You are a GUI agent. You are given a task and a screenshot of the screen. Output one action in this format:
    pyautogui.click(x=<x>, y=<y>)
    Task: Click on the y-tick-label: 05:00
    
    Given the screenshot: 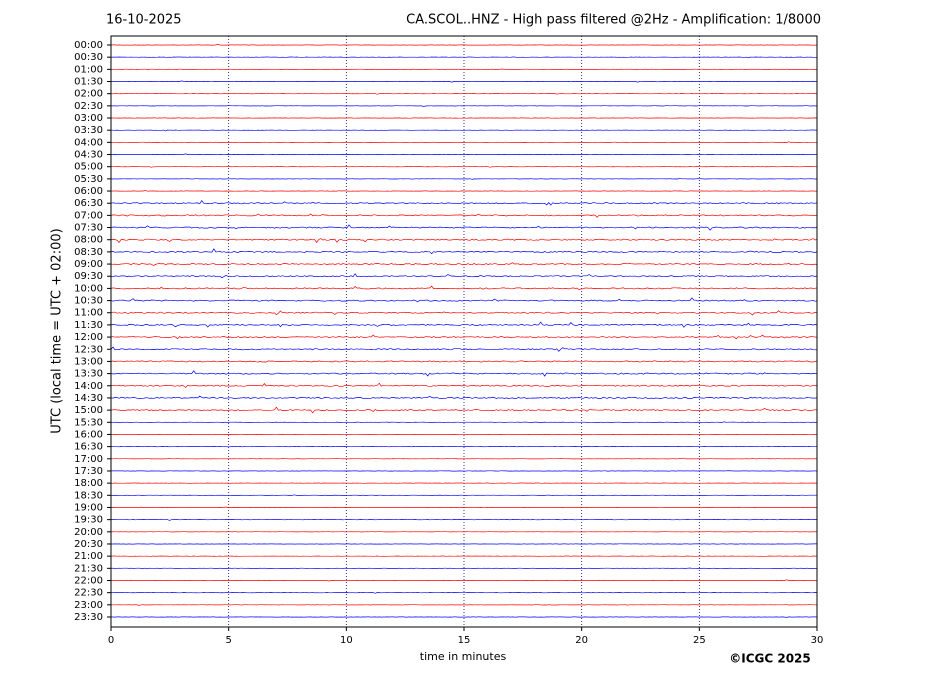 What is the action you would take?
    pyautogui.click(x=88, y=167)
    